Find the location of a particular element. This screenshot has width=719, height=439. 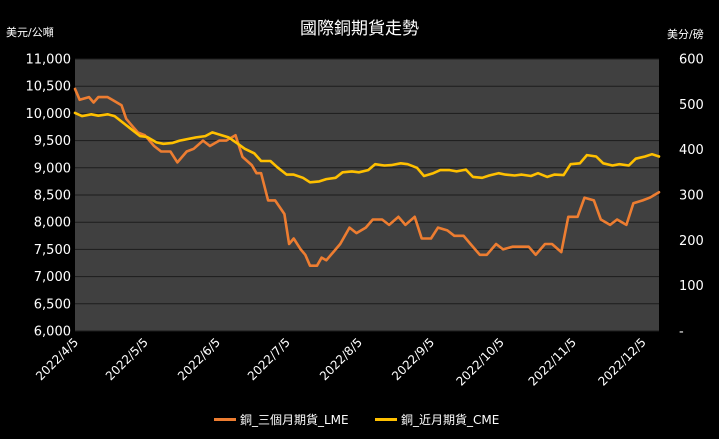

x-tick-label: 2022/4/5 is located at coordinates (57, 359).